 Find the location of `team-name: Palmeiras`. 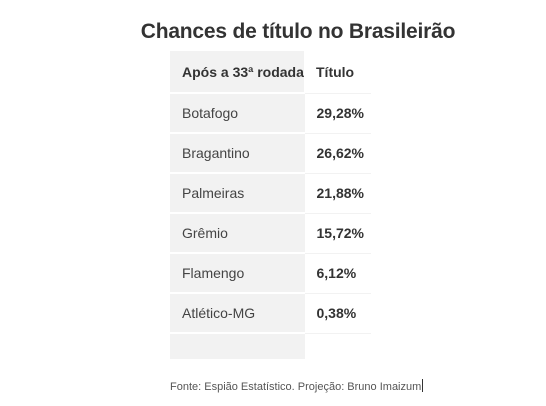

team-name: Palmeiras is located at coordinates (237, 192).